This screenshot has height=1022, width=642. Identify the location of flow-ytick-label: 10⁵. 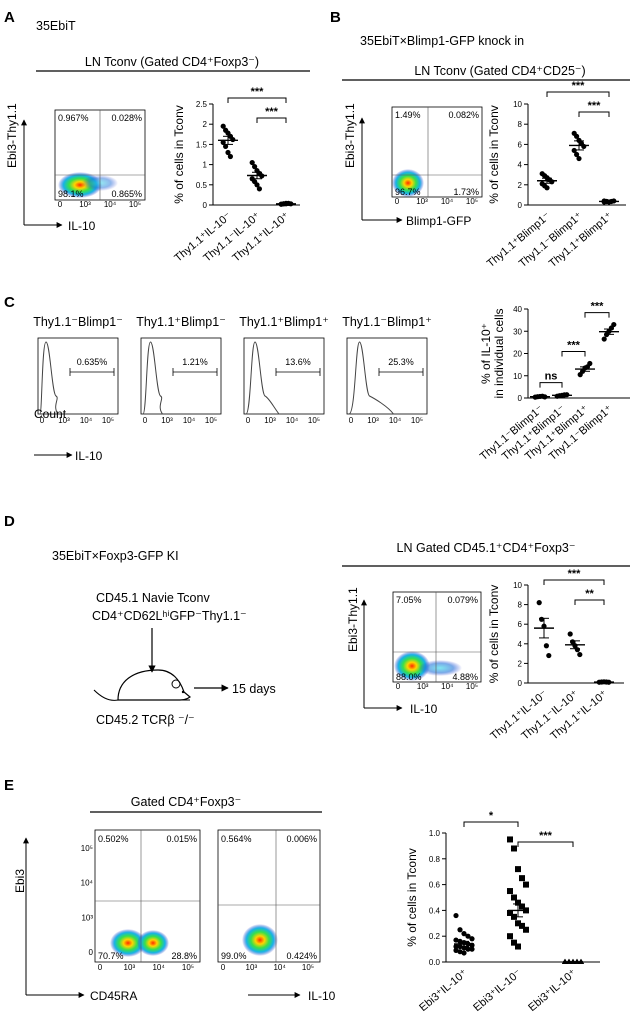
(87, 848).